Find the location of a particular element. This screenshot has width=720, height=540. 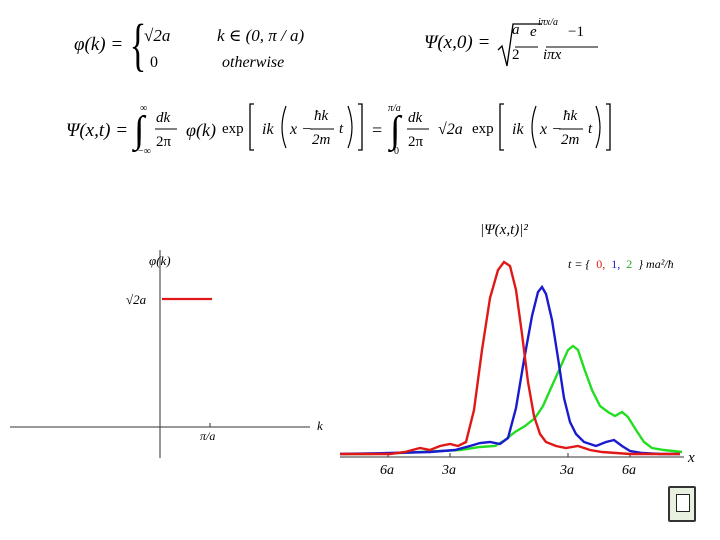

eq-phi-case2-cond: otherwise is located at coordinates (253, 62).